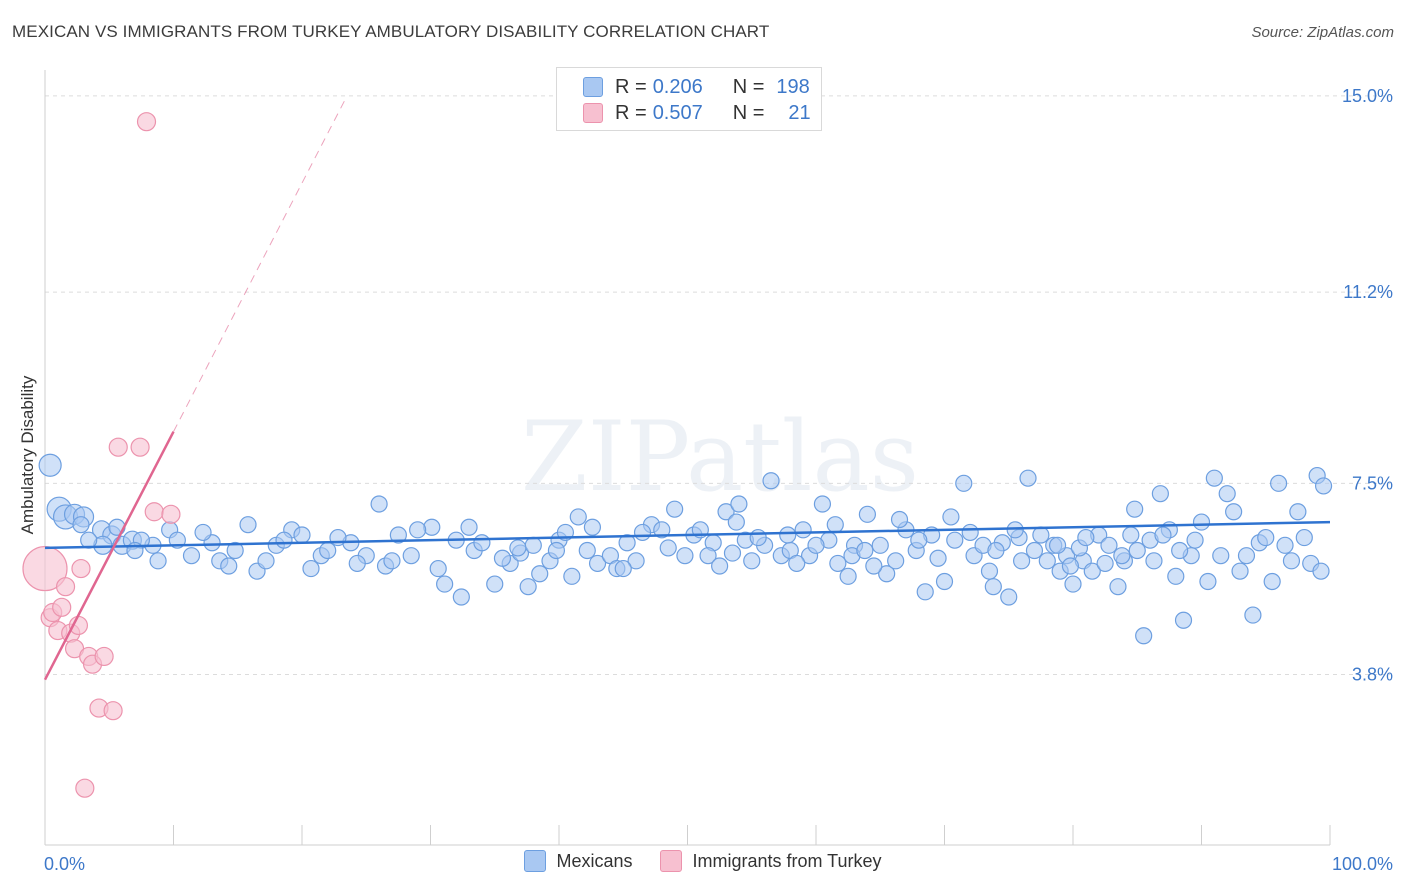 This screenshot has height=892, width=1406. I want to click on legend-row-turkey: R = 0.507 N = 21, so click(697, 113).